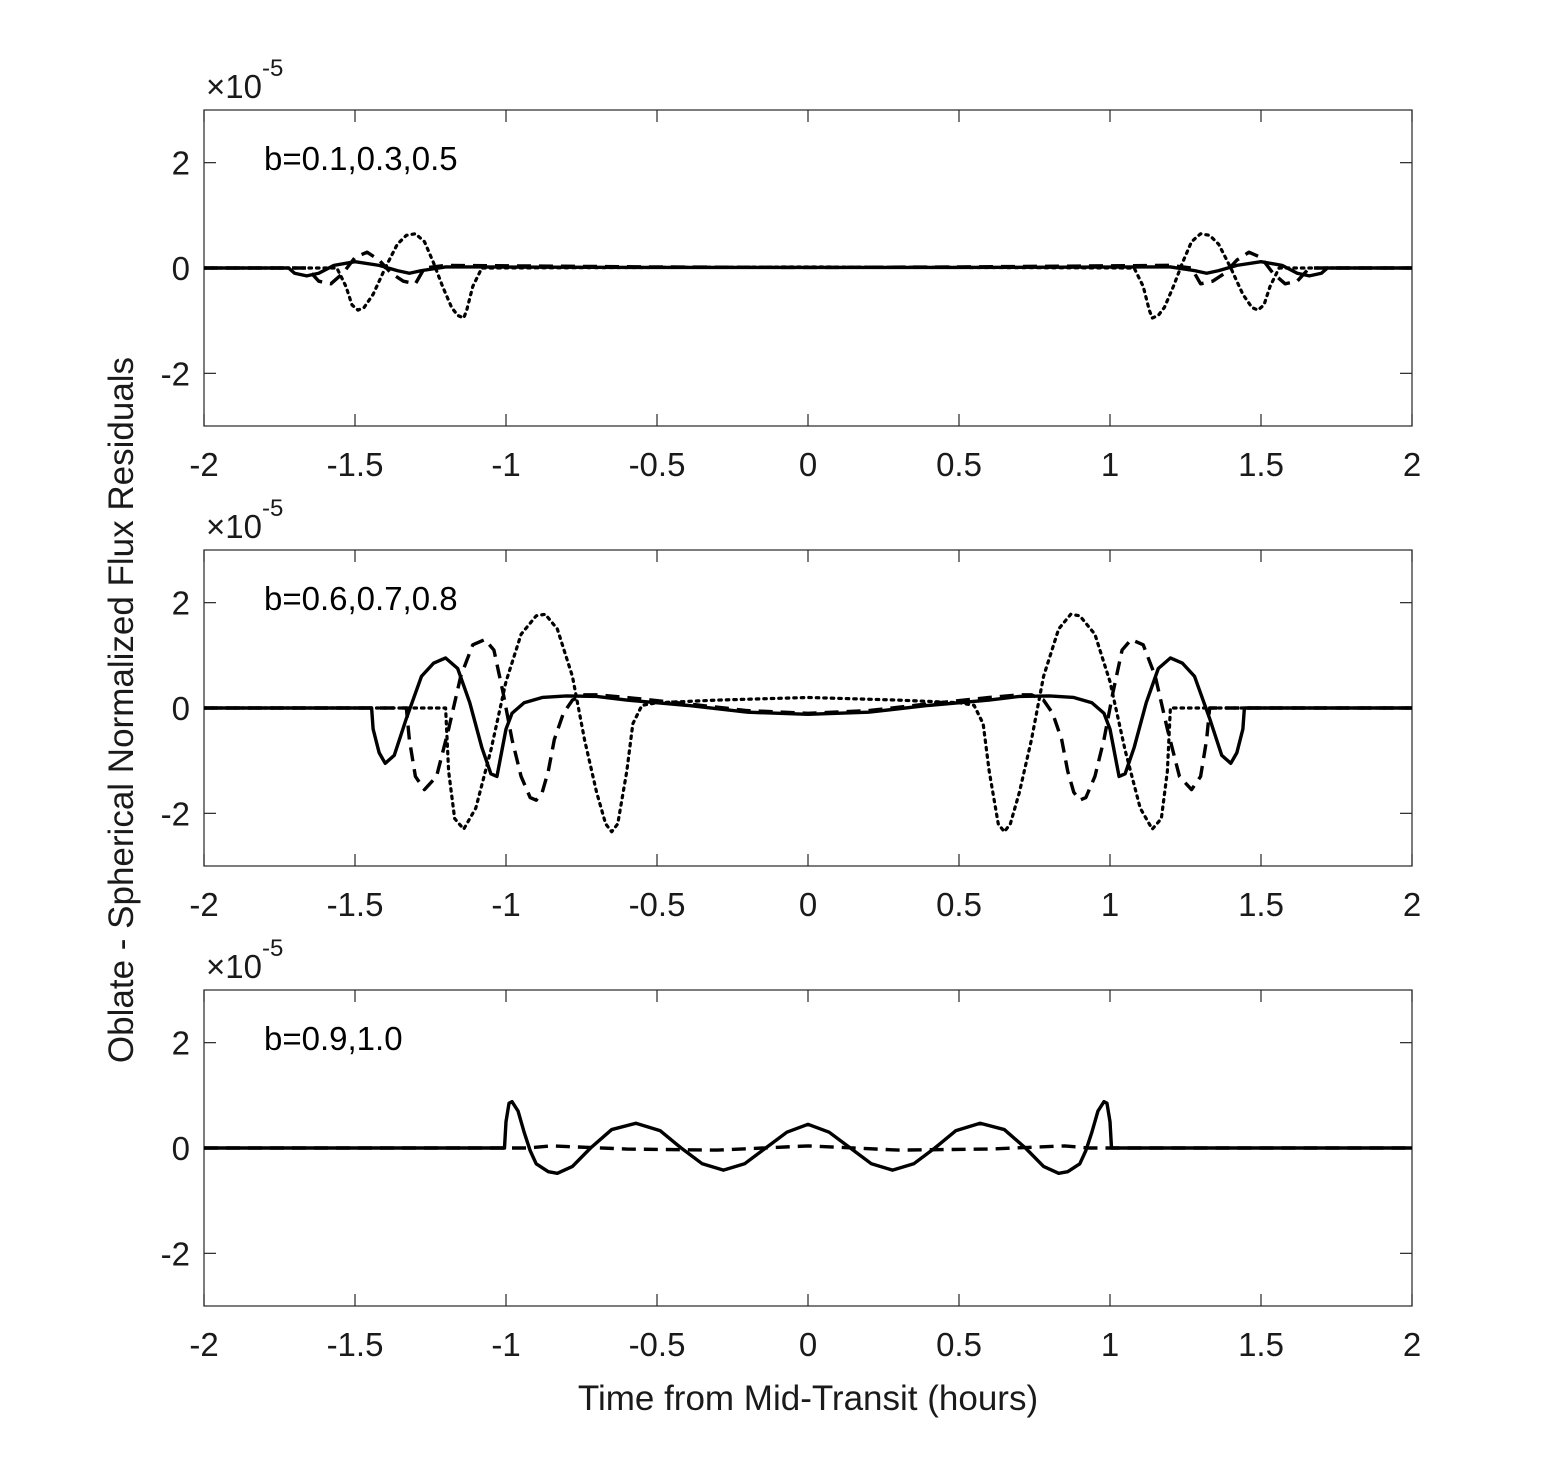 The image size is (1560, 1469). What do you see at coordinates (361, 158) in the screenshot?
I see `panel-annotation: b=0.1,0.3,0.5` at bounding box center [361, 158].